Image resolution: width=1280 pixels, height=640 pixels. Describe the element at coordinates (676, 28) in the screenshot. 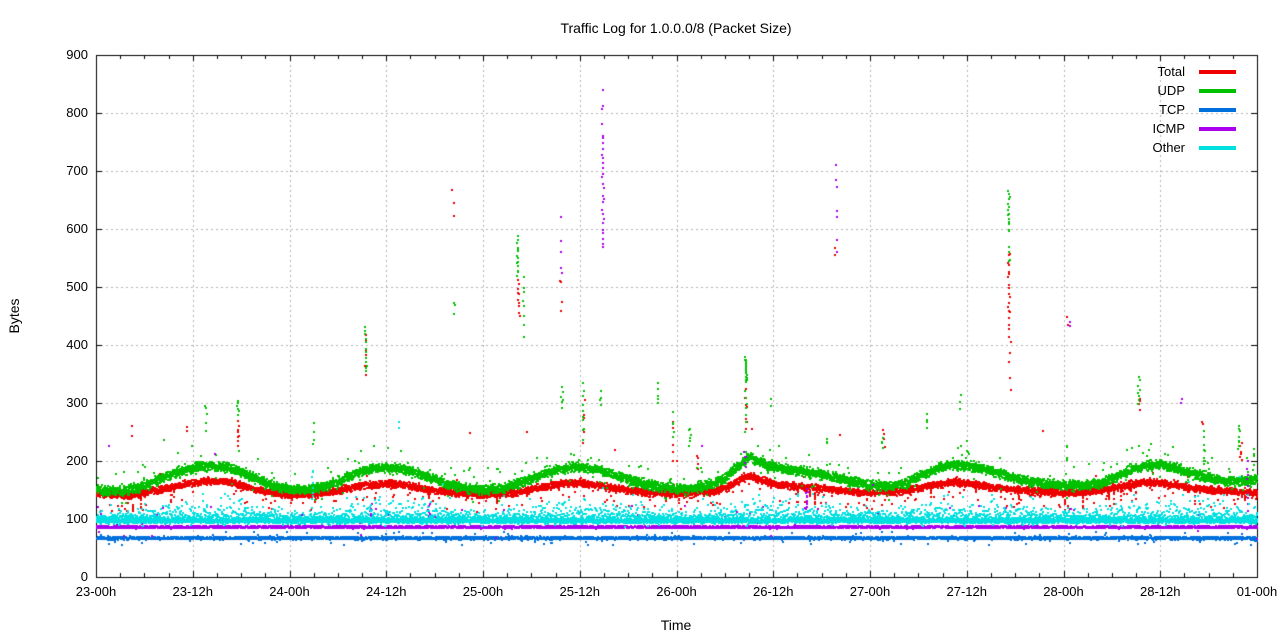

I see `chart-title: Traffic Log for 1.0.0.0/8 (Packet Size)` at that location.